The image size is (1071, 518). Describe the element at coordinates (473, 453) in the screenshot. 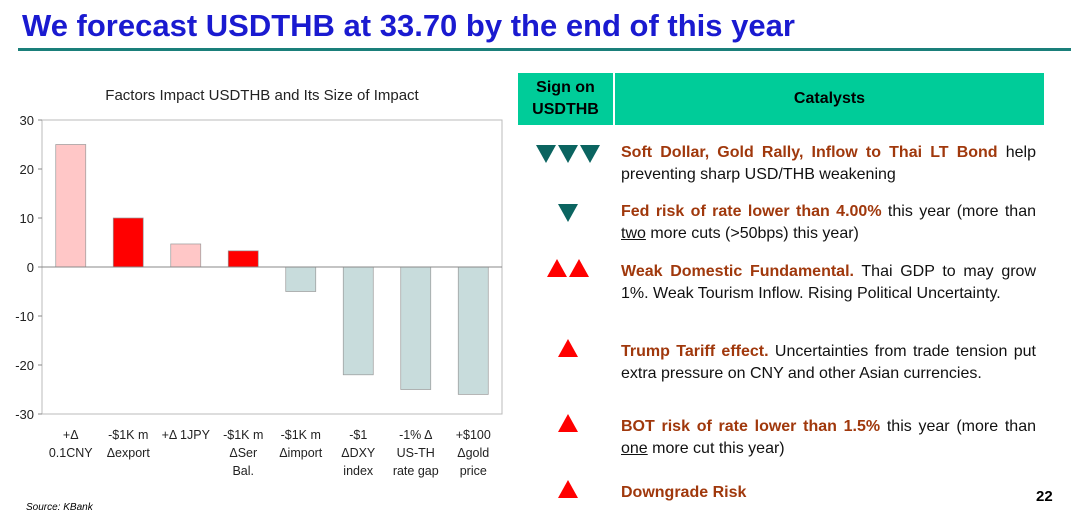

I see `x-tick-label: Δgold` at that location.